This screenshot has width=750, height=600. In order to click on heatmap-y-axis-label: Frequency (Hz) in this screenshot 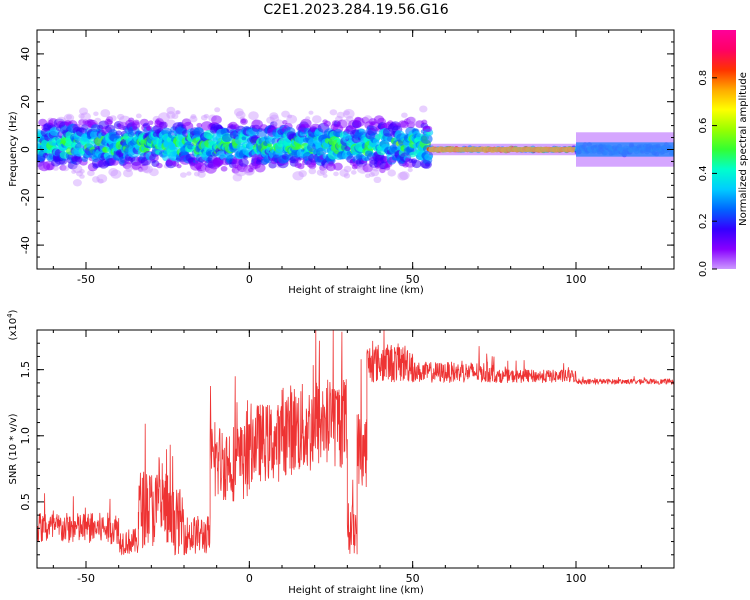, I will do `click(13, 149)`.